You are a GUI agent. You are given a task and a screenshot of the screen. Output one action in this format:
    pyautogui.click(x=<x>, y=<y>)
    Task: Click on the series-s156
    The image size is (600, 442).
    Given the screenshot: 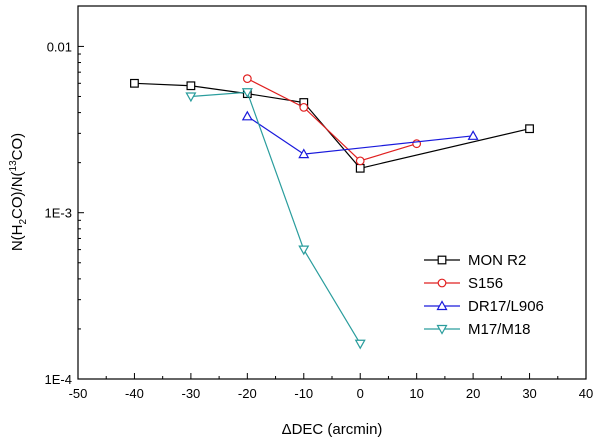 What is the action you would take?
    pyautogui.click(x=332, y=120)
    